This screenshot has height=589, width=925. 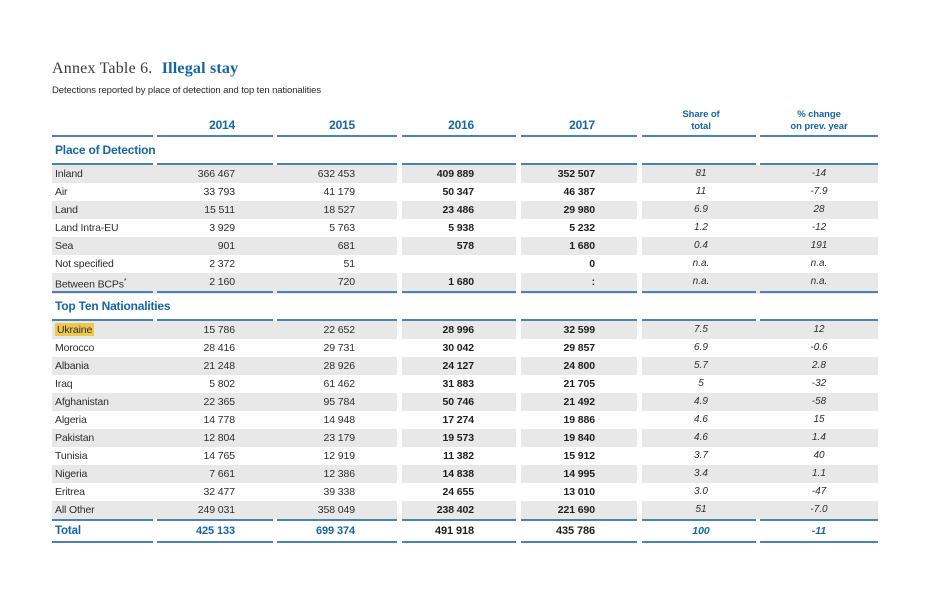 I want to click on value-share: 4.6, so click(x=701, y=419).